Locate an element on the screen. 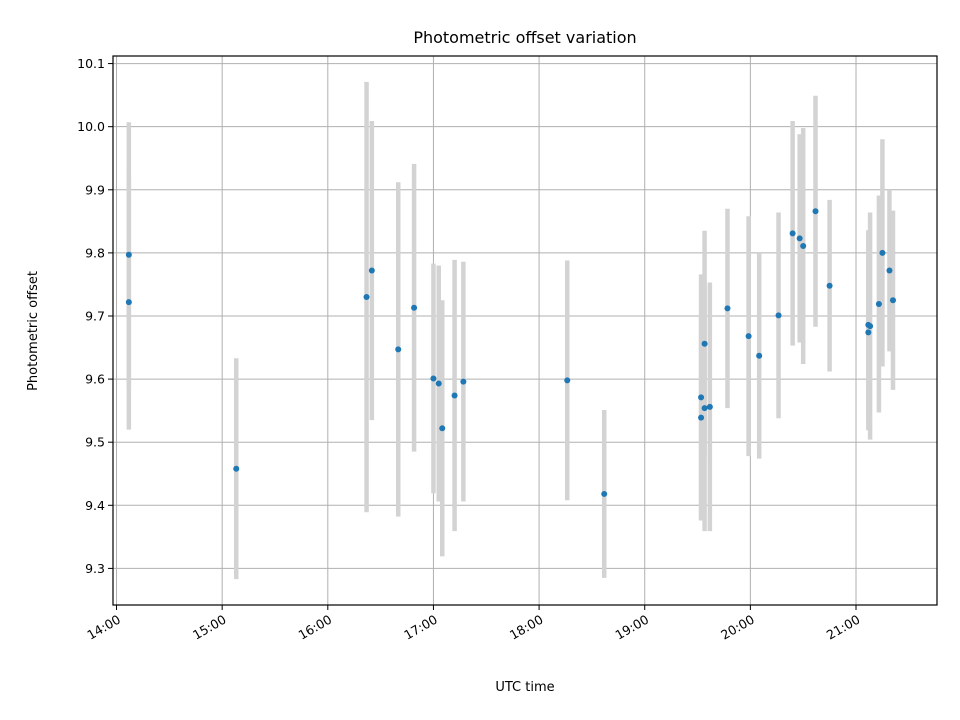 The height and width of the screenshot is (720, 960). chart-title: Photometric offset variation is located at coordinates (524, 37).